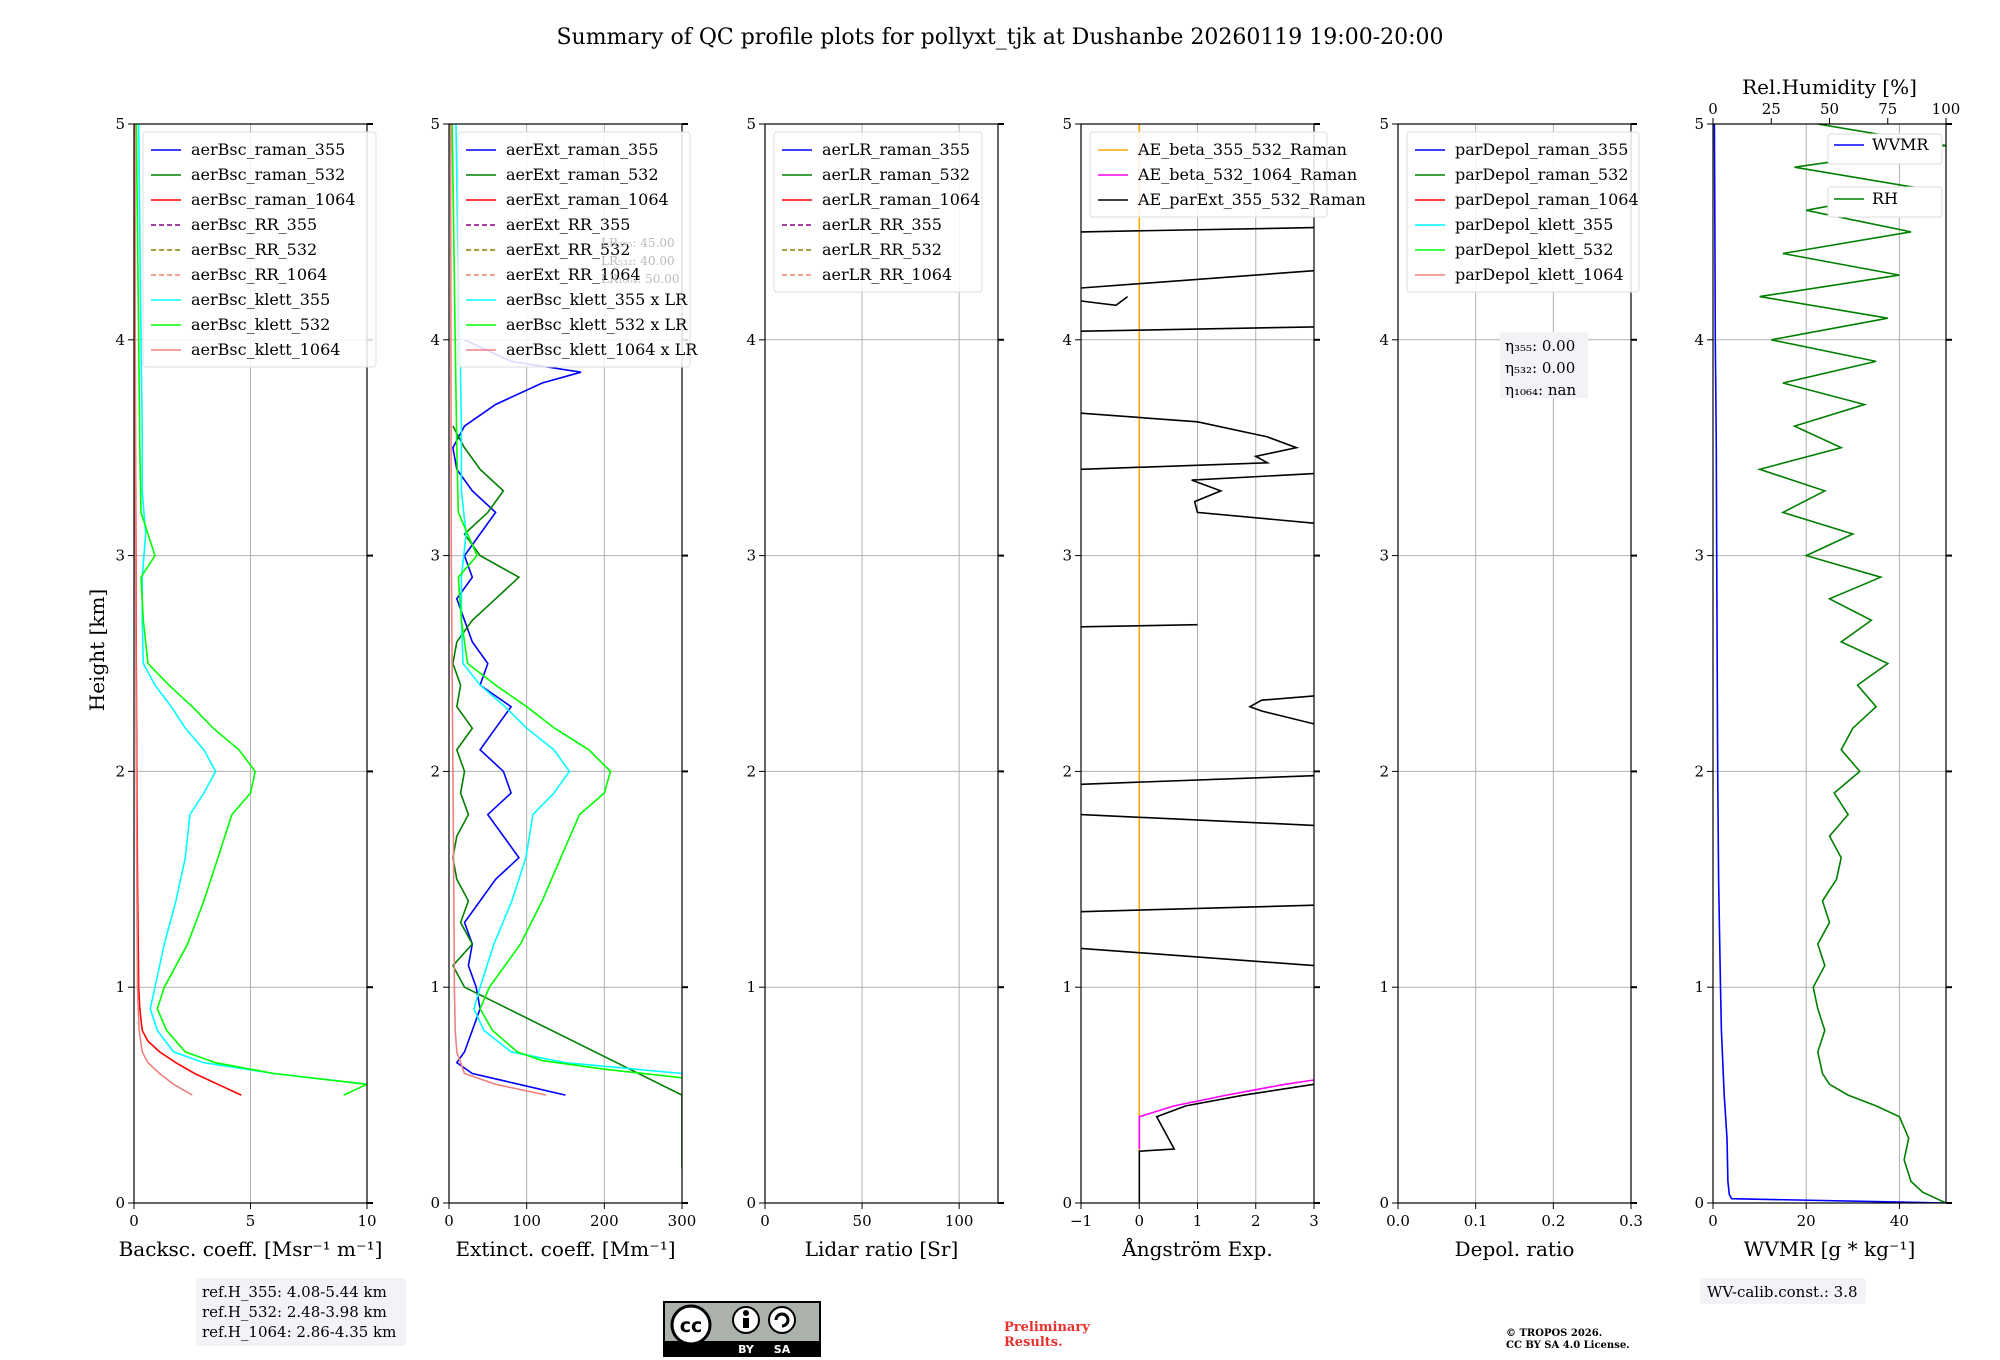  I want to click on top-x-tick-label: 50, so click(1829, 109).